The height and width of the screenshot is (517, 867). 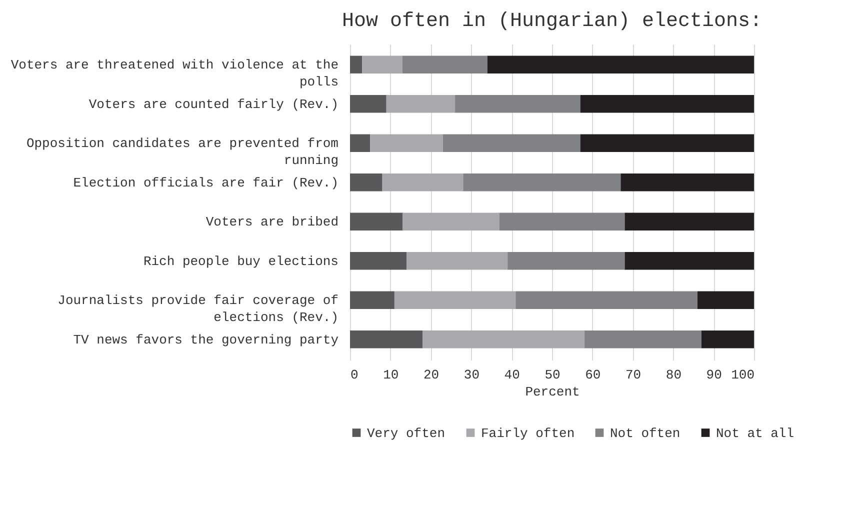 I want to click on legend-label: Fairly often, so click(x=528, y=433).